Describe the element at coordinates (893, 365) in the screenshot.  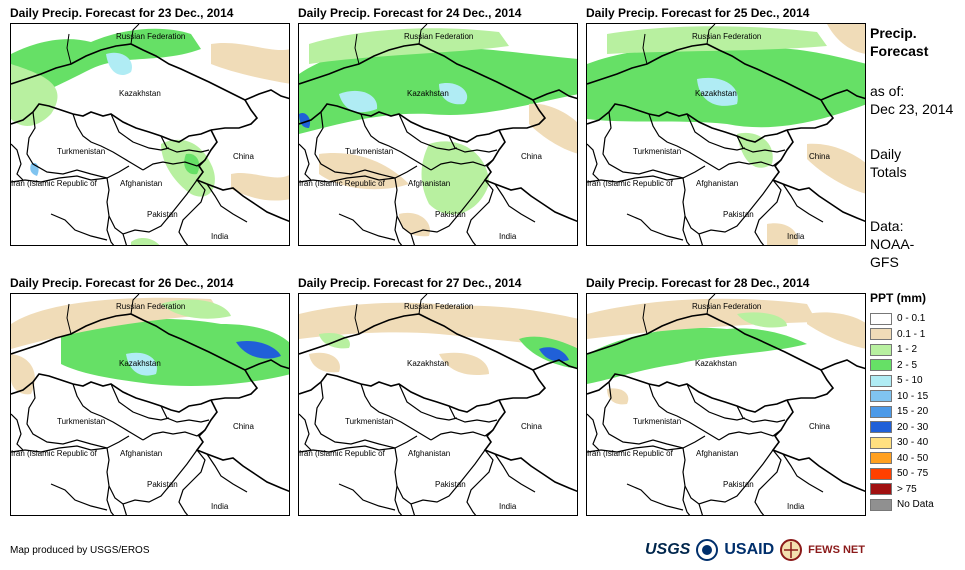
I see `legend-item: 2 - 5` at that location.